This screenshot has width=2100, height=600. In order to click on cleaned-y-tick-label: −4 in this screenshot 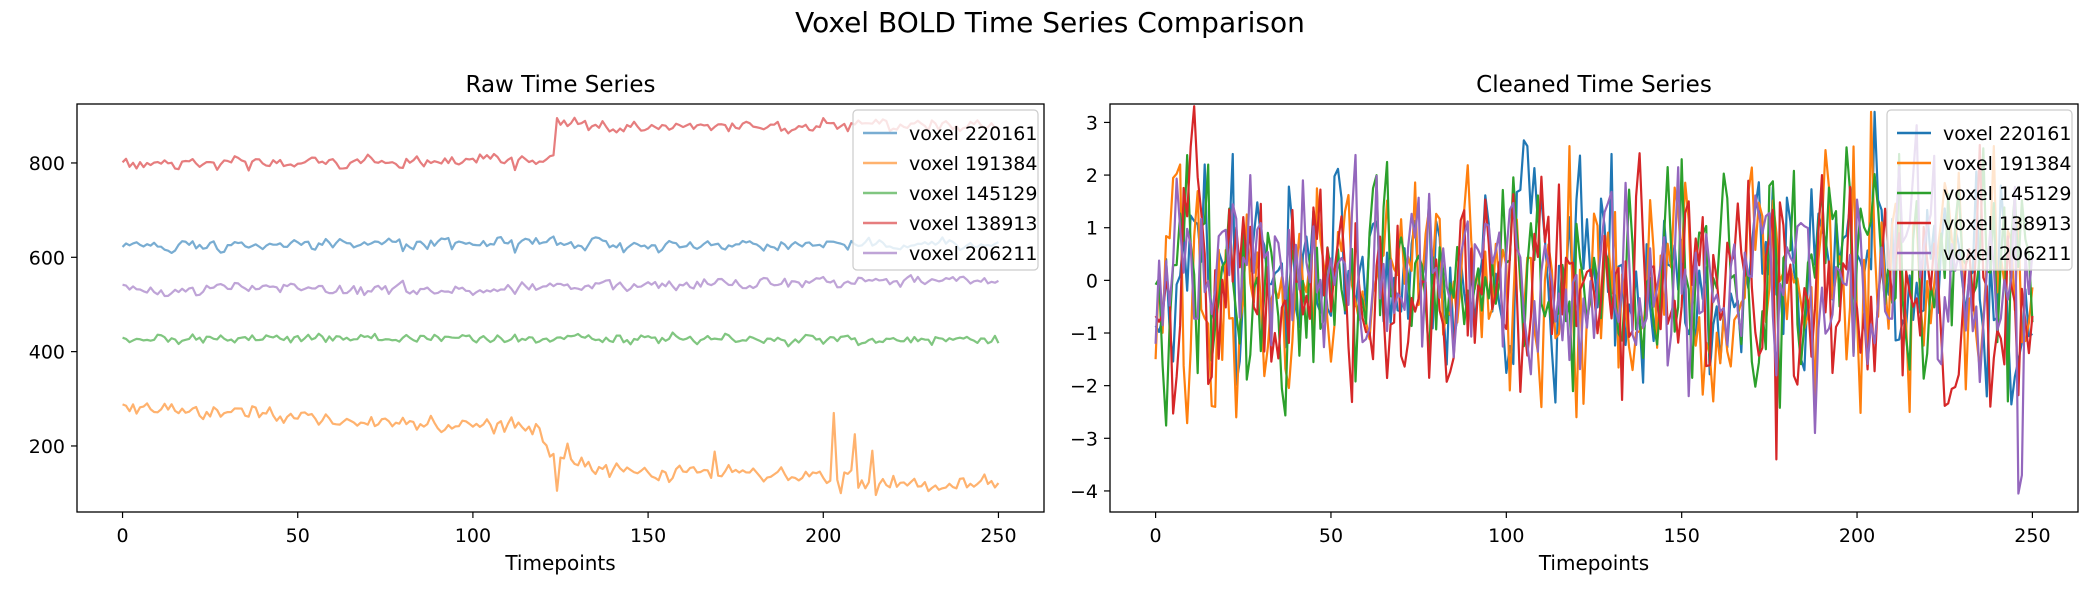, I will do `click(1084, 492)`.